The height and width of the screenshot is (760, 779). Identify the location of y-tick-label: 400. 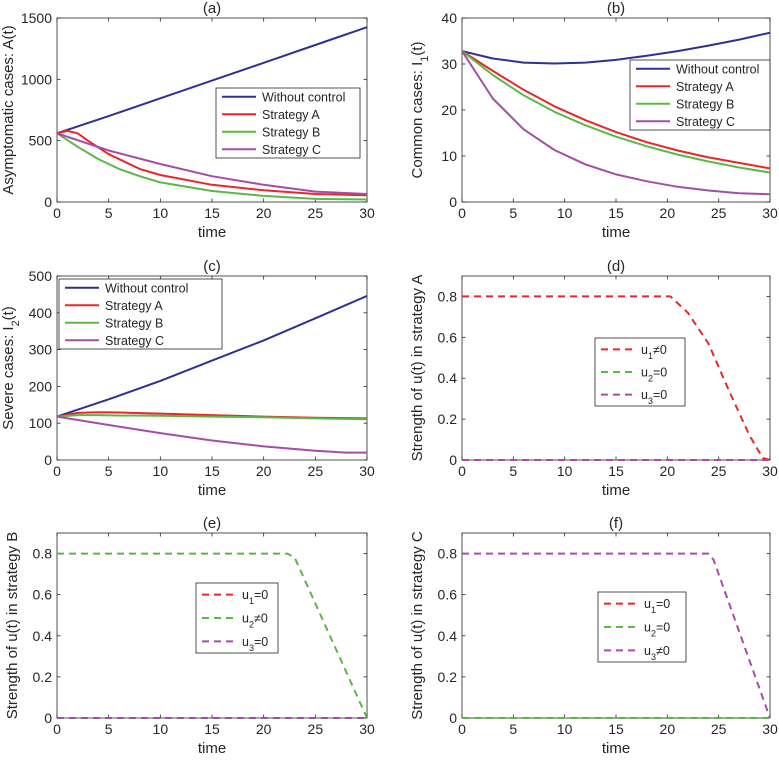
(41, 313).